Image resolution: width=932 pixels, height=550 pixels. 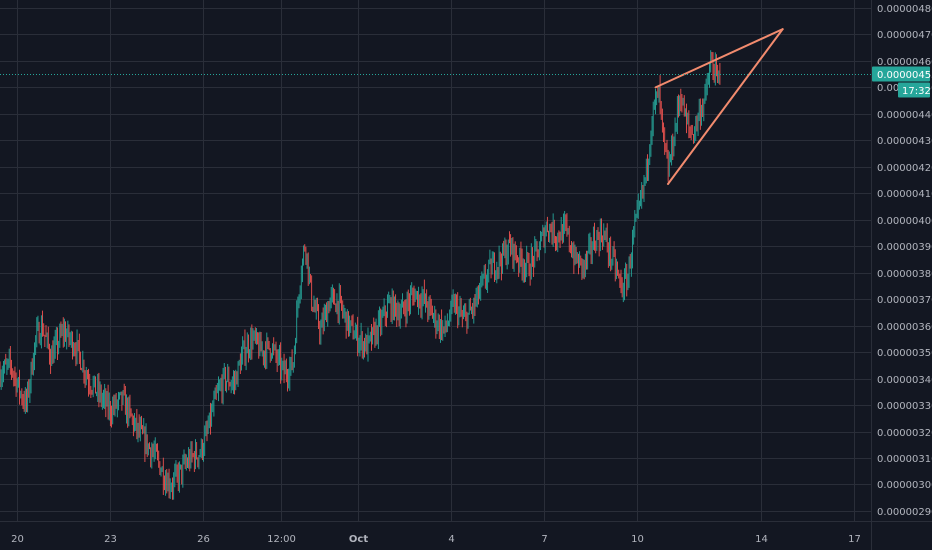 I want to click on wedge-pattern, so click(x=719, y=106).